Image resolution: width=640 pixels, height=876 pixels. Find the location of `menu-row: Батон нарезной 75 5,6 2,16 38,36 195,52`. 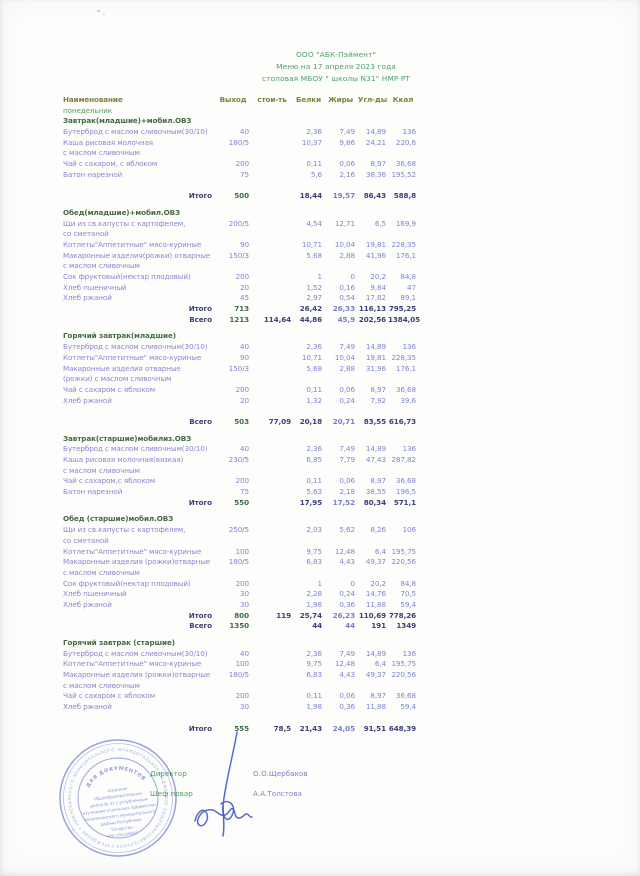

menu-row: Батон нарезной 75 5,6 2,16 38,36 195,52 is located at coordinates (243, 175).